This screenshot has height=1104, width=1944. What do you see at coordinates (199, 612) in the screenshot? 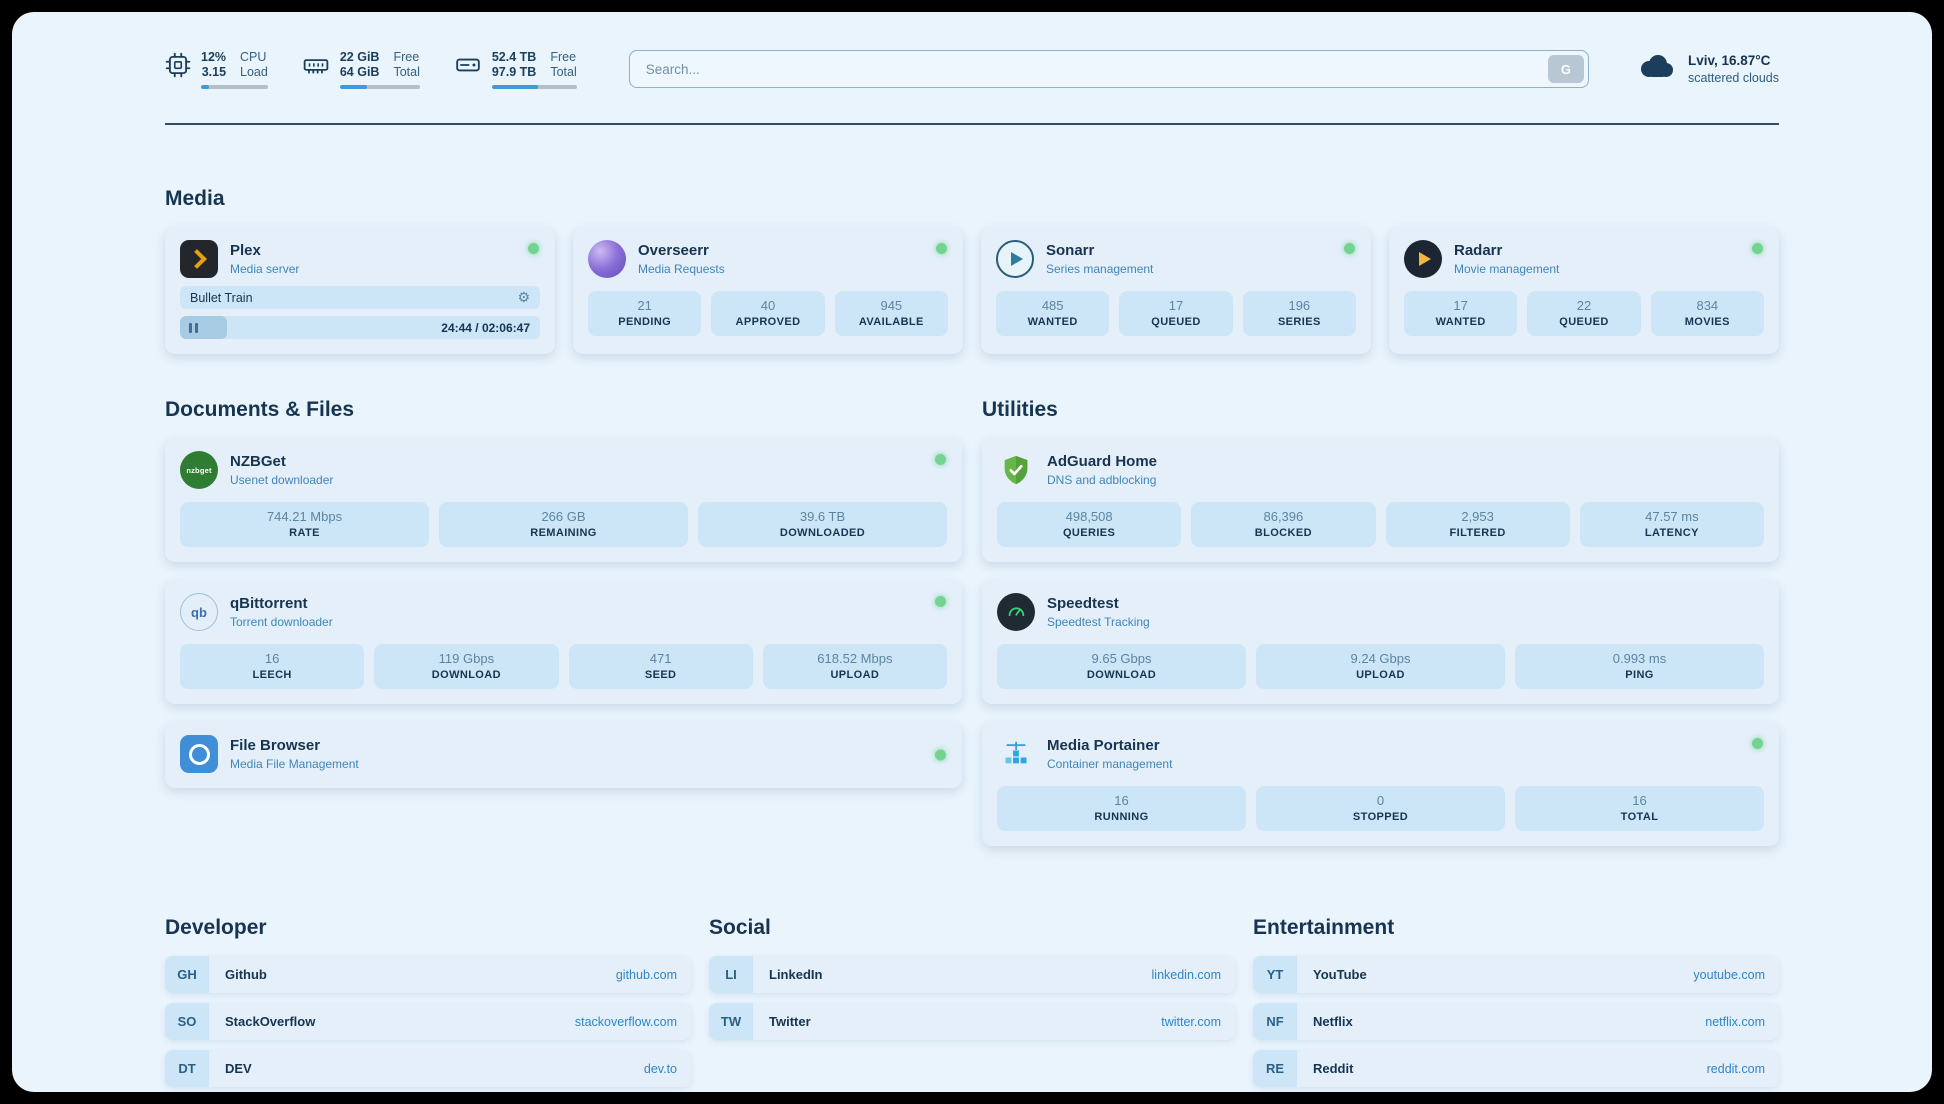
I see `qbittorrent-icon: qb` at bounding box center [199, 612].